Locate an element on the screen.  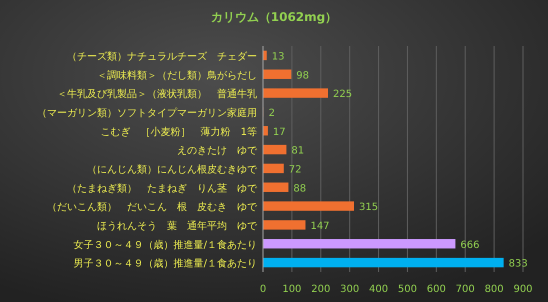
data-label: 147 is located at coordinates (320, 226).